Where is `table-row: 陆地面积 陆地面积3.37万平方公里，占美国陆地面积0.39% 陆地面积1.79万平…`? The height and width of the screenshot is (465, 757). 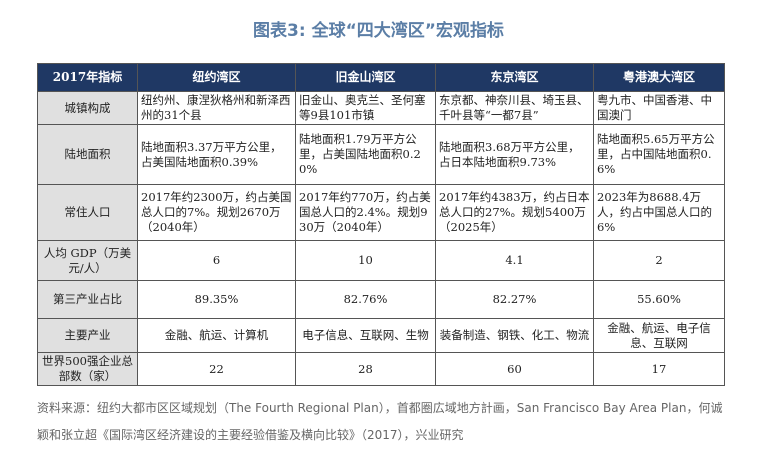 table-row: 陆地面积 陆地面积3.37万平方公里，占美国陆地面积0.39% 陆地面积1.79万平… is located at coordinates (381, 154).